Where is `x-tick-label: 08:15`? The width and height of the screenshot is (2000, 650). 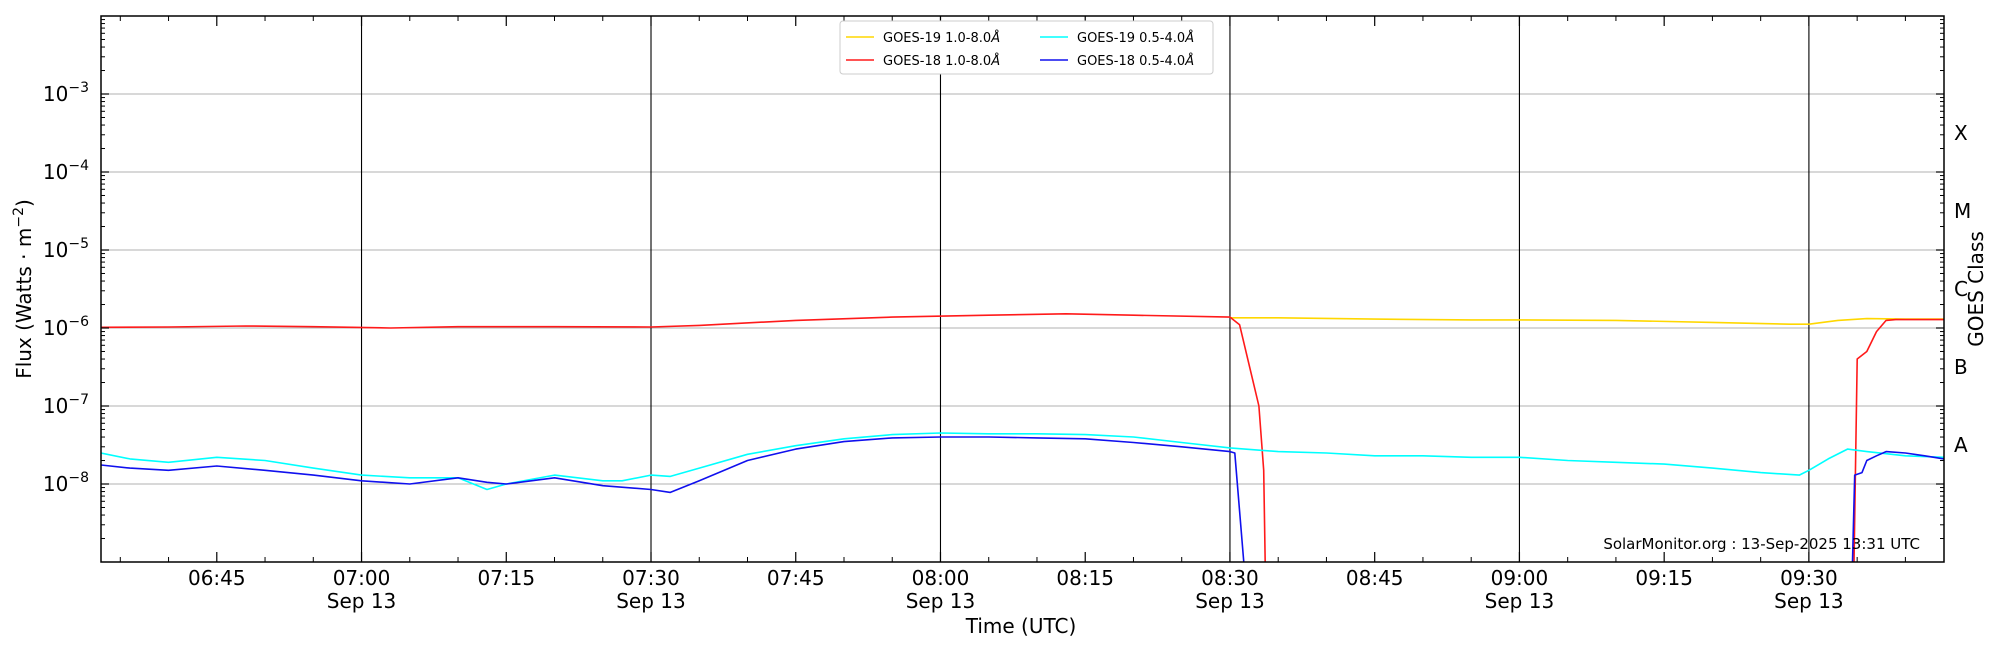 x-tick-label: 08:15 is located at coordinates (1085, 578).